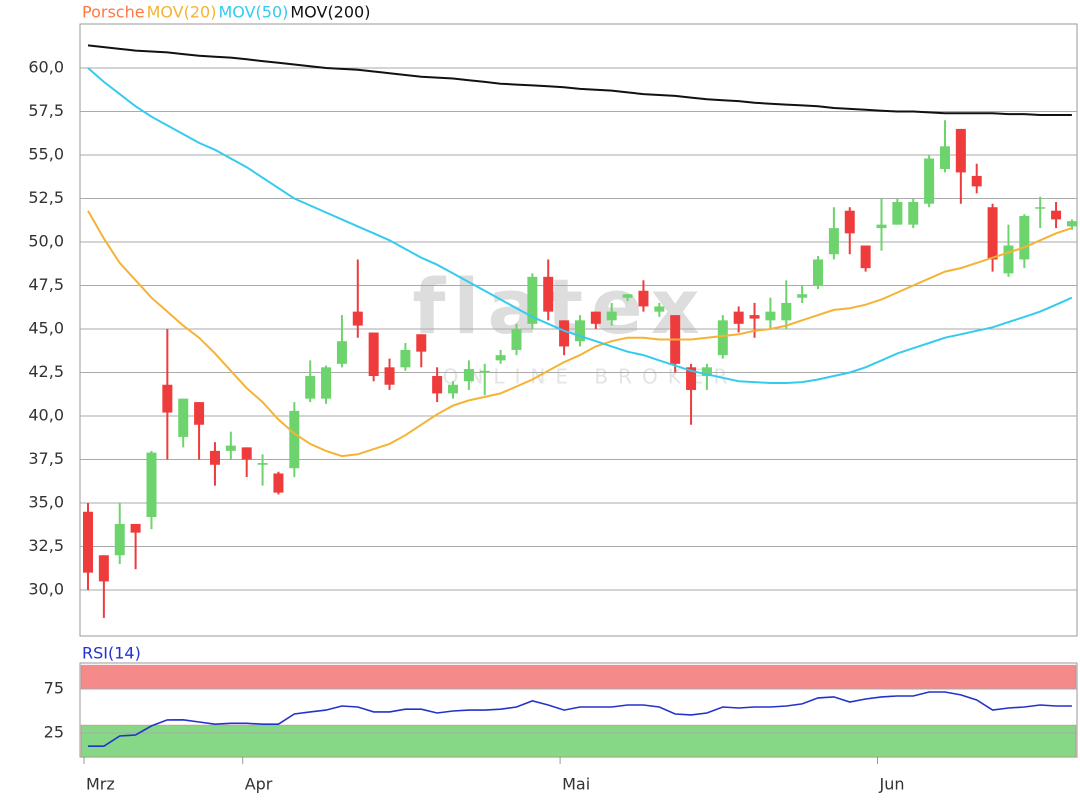  What do you see at coordinates (46, 241) in the screenshot?
I see `y-tick-label: 50,0` at bounding box center [46, 241].